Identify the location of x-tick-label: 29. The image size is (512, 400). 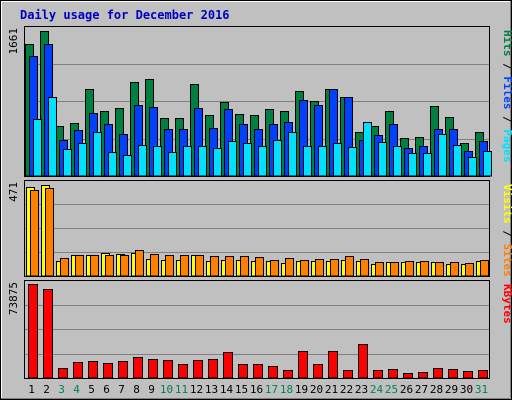
(451, 389).